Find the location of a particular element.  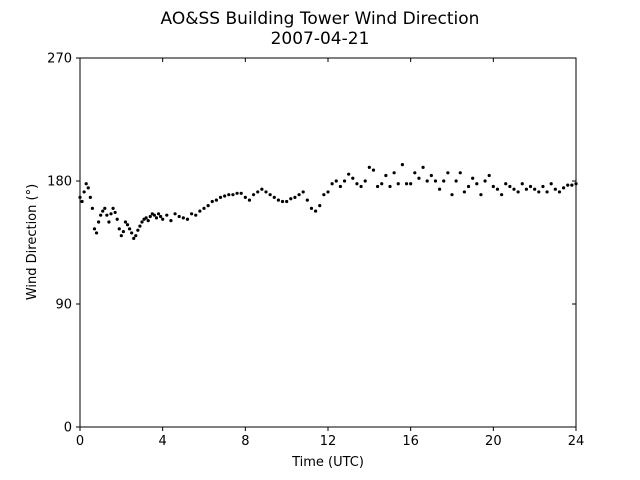

y-axis-label: Wind Direction (°) is located at coordinates (32, 242).